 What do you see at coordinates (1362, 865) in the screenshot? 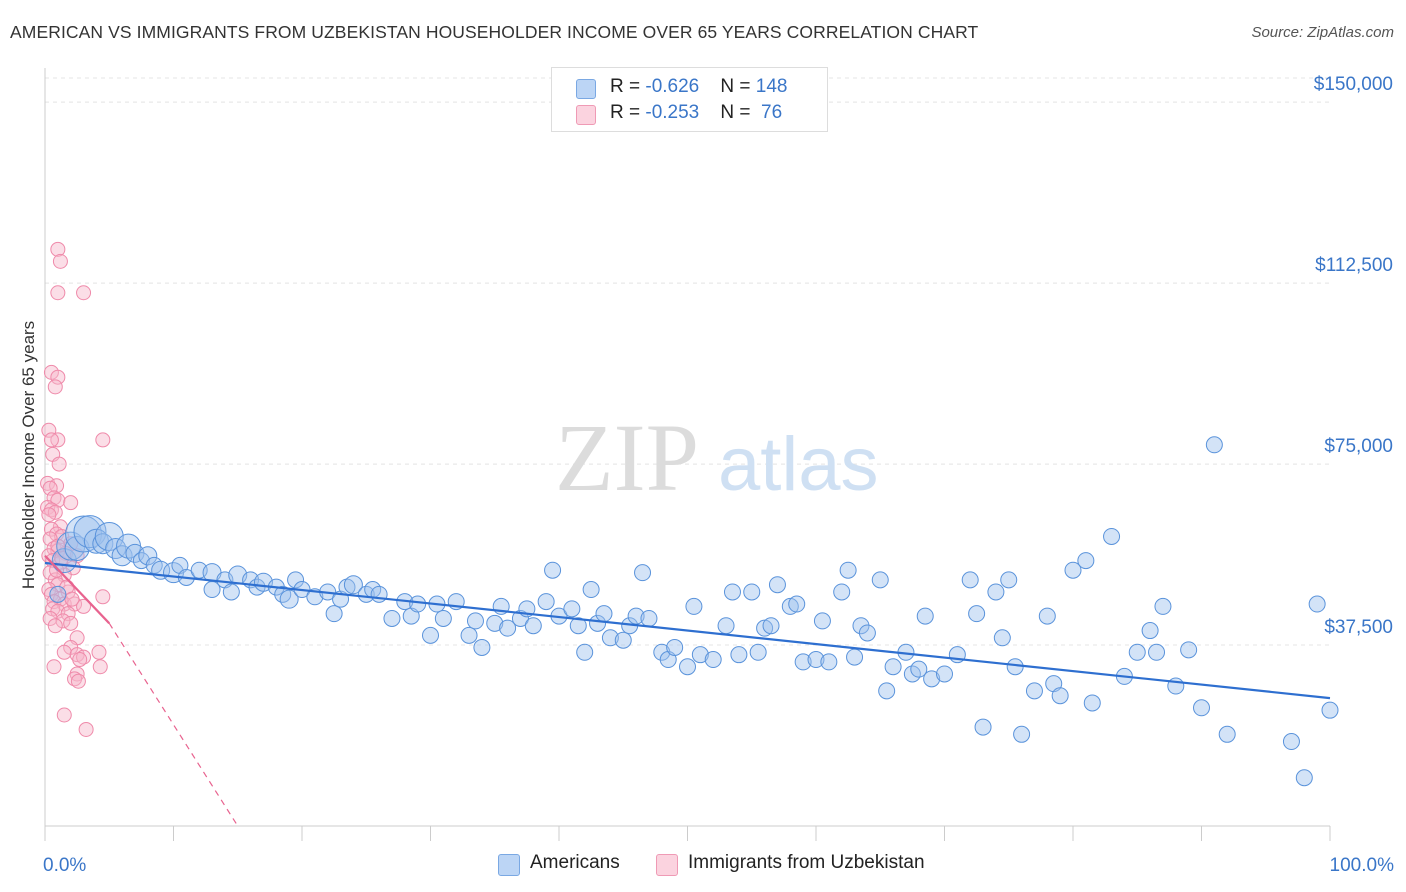
I see `x-tick-label-max: 100.0%` at bounding box center [1362, 865].